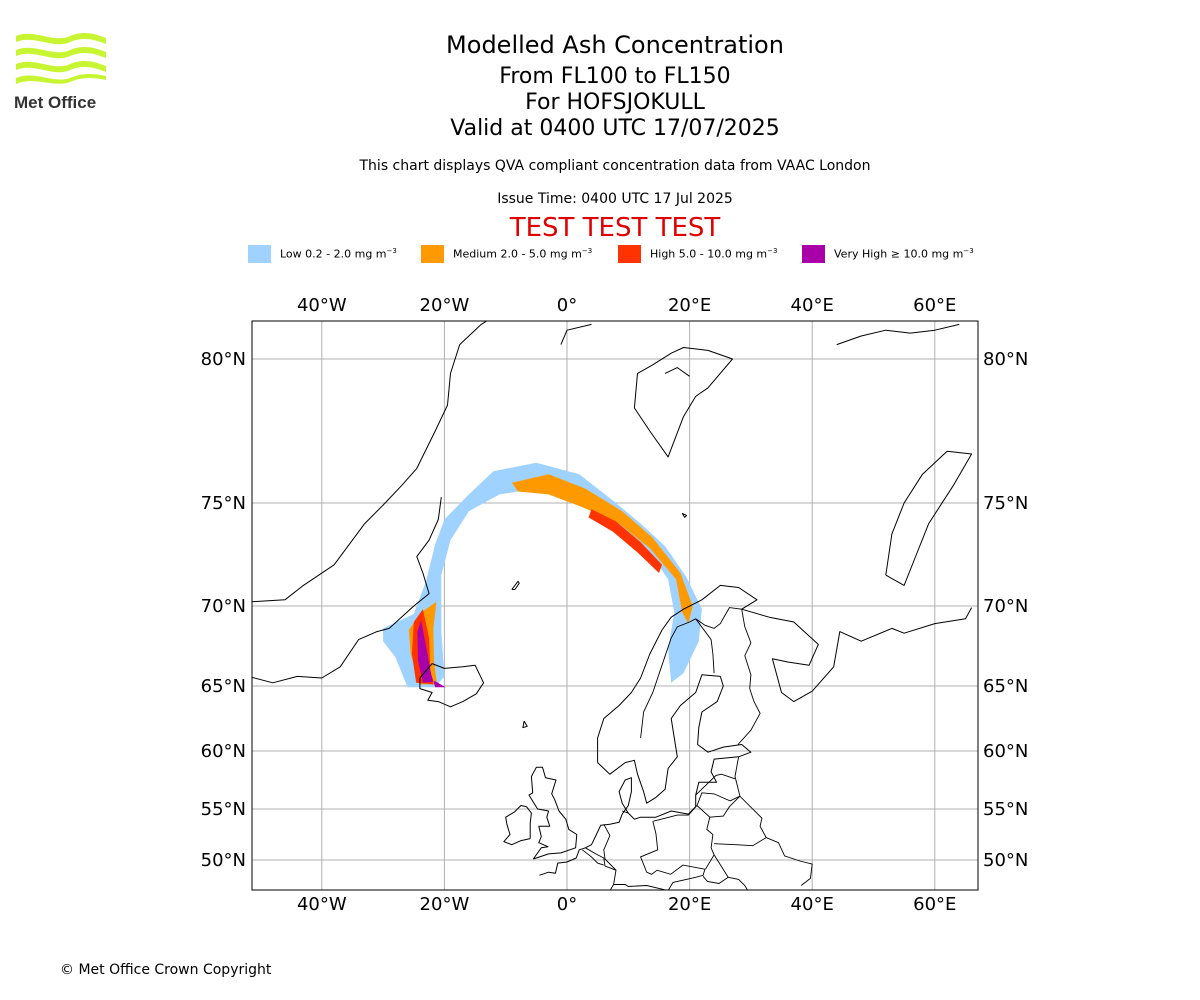  Describe the element at coordinates (615, 228) in the screenshot. I see `test-banner: TEST TEST TEST` at that location.